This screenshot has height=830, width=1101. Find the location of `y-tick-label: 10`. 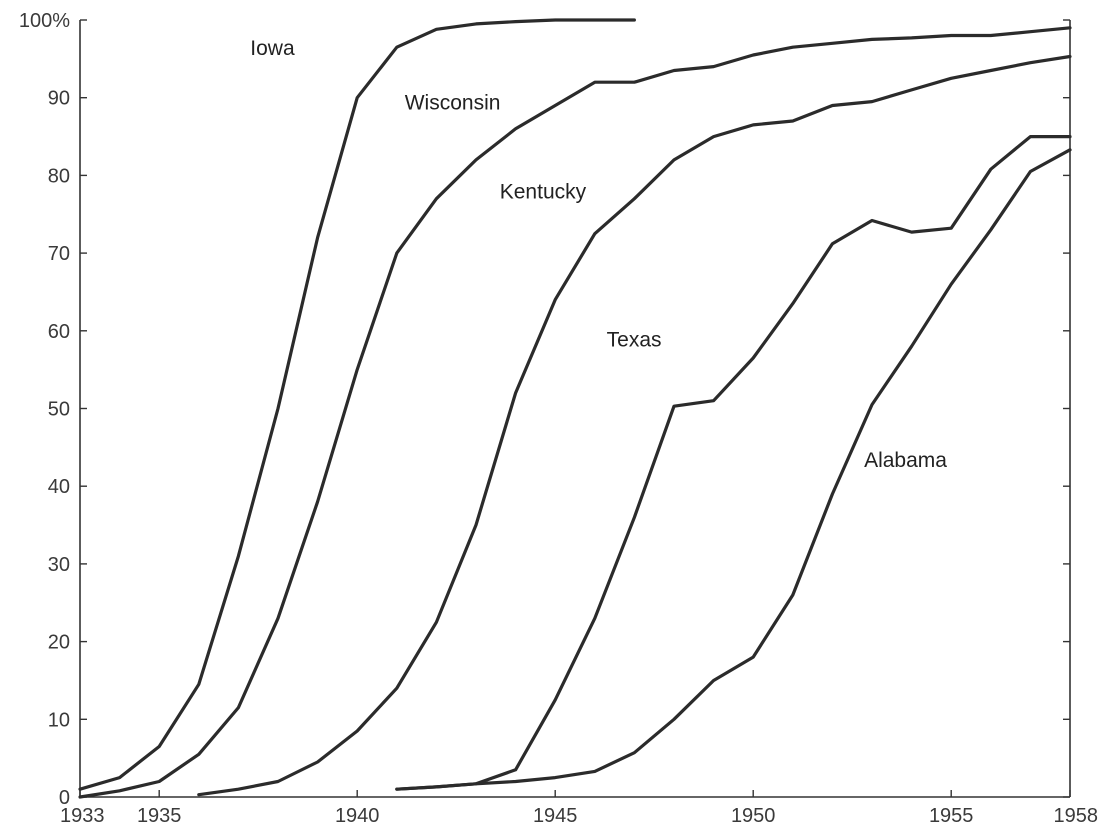

y-tick-label: 10 is located at coordinates (59, 720).